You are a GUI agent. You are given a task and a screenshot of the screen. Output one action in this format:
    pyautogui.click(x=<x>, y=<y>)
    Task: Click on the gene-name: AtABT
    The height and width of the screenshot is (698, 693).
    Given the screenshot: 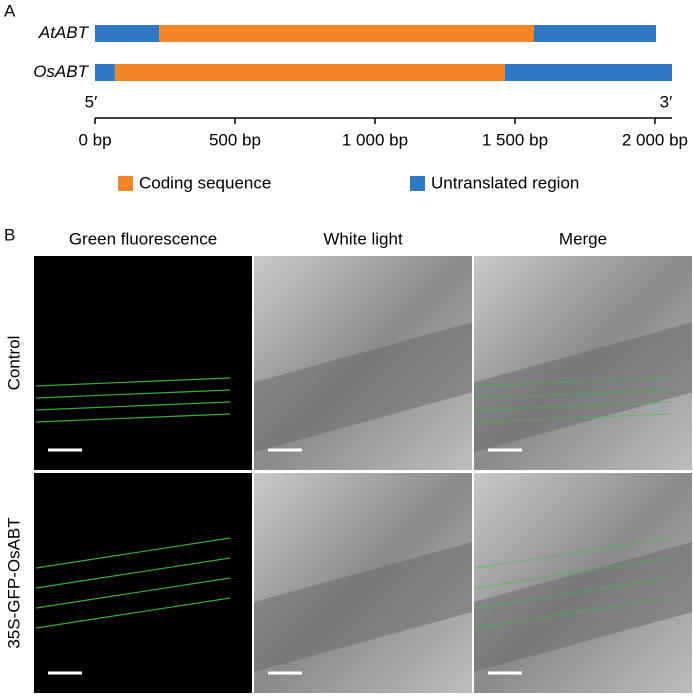 What is the action you would take?
    pyautogui.click(x=64, y=32)
    